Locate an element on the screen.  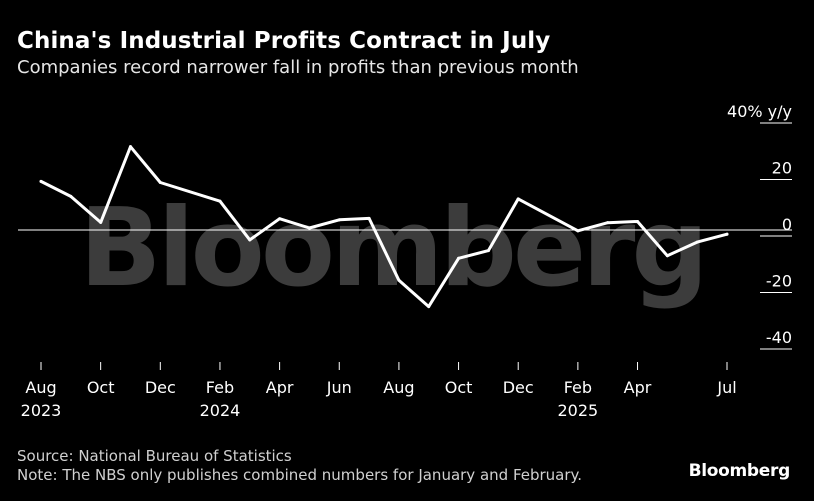
y-axis: 40% y/y 20 0 -20 -40 is located at coordinates (759, 226).